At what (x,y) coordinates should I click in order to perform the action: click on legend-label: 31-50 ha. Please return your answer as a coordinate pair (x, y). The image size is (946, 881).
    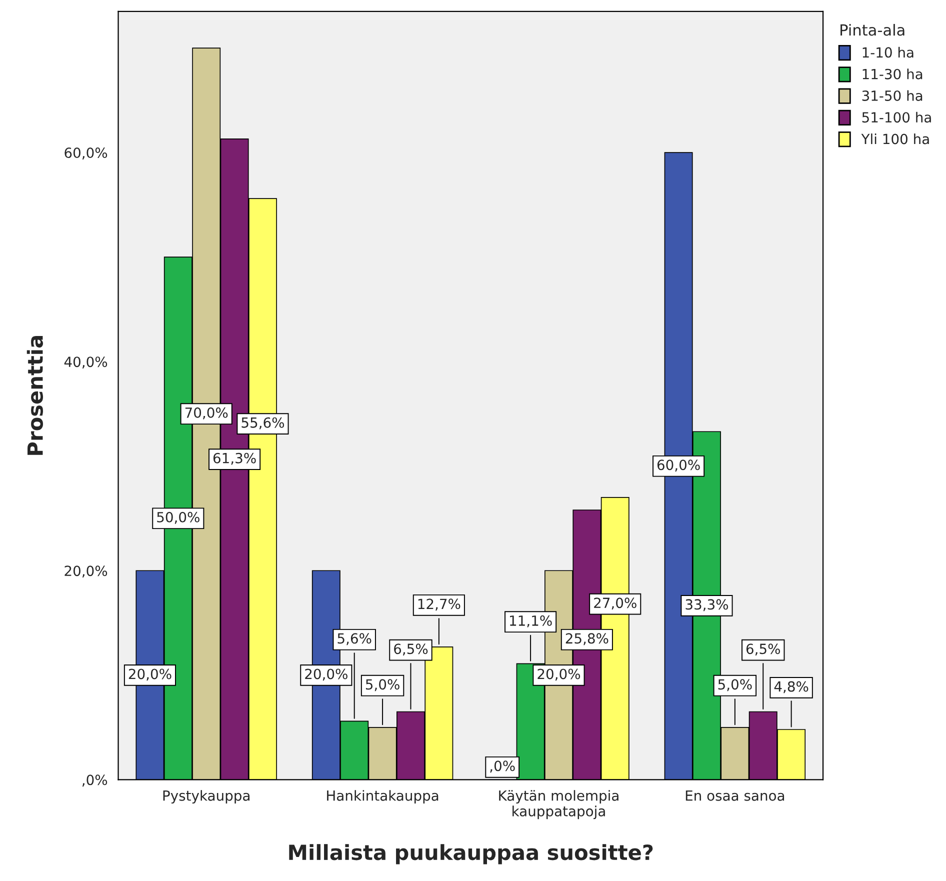
    Looking at the image, I should click on (892, 95).